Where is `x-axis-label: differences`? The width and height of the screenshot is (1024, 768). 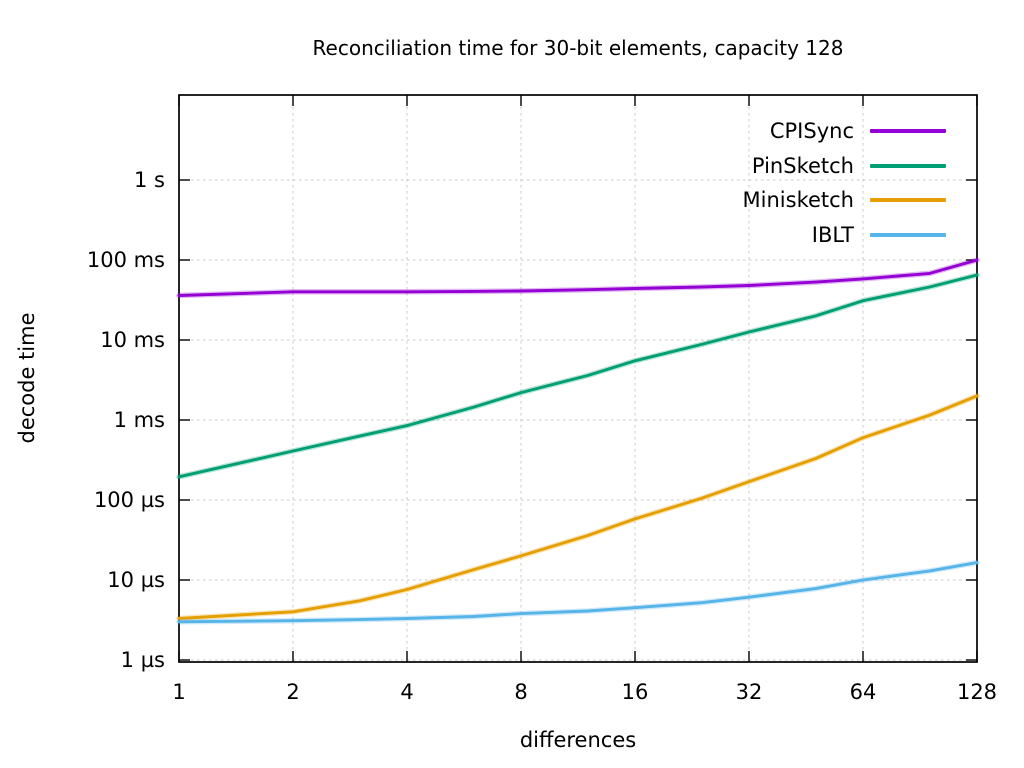 x-axis-label: differences is located at coordinates (578, 740).